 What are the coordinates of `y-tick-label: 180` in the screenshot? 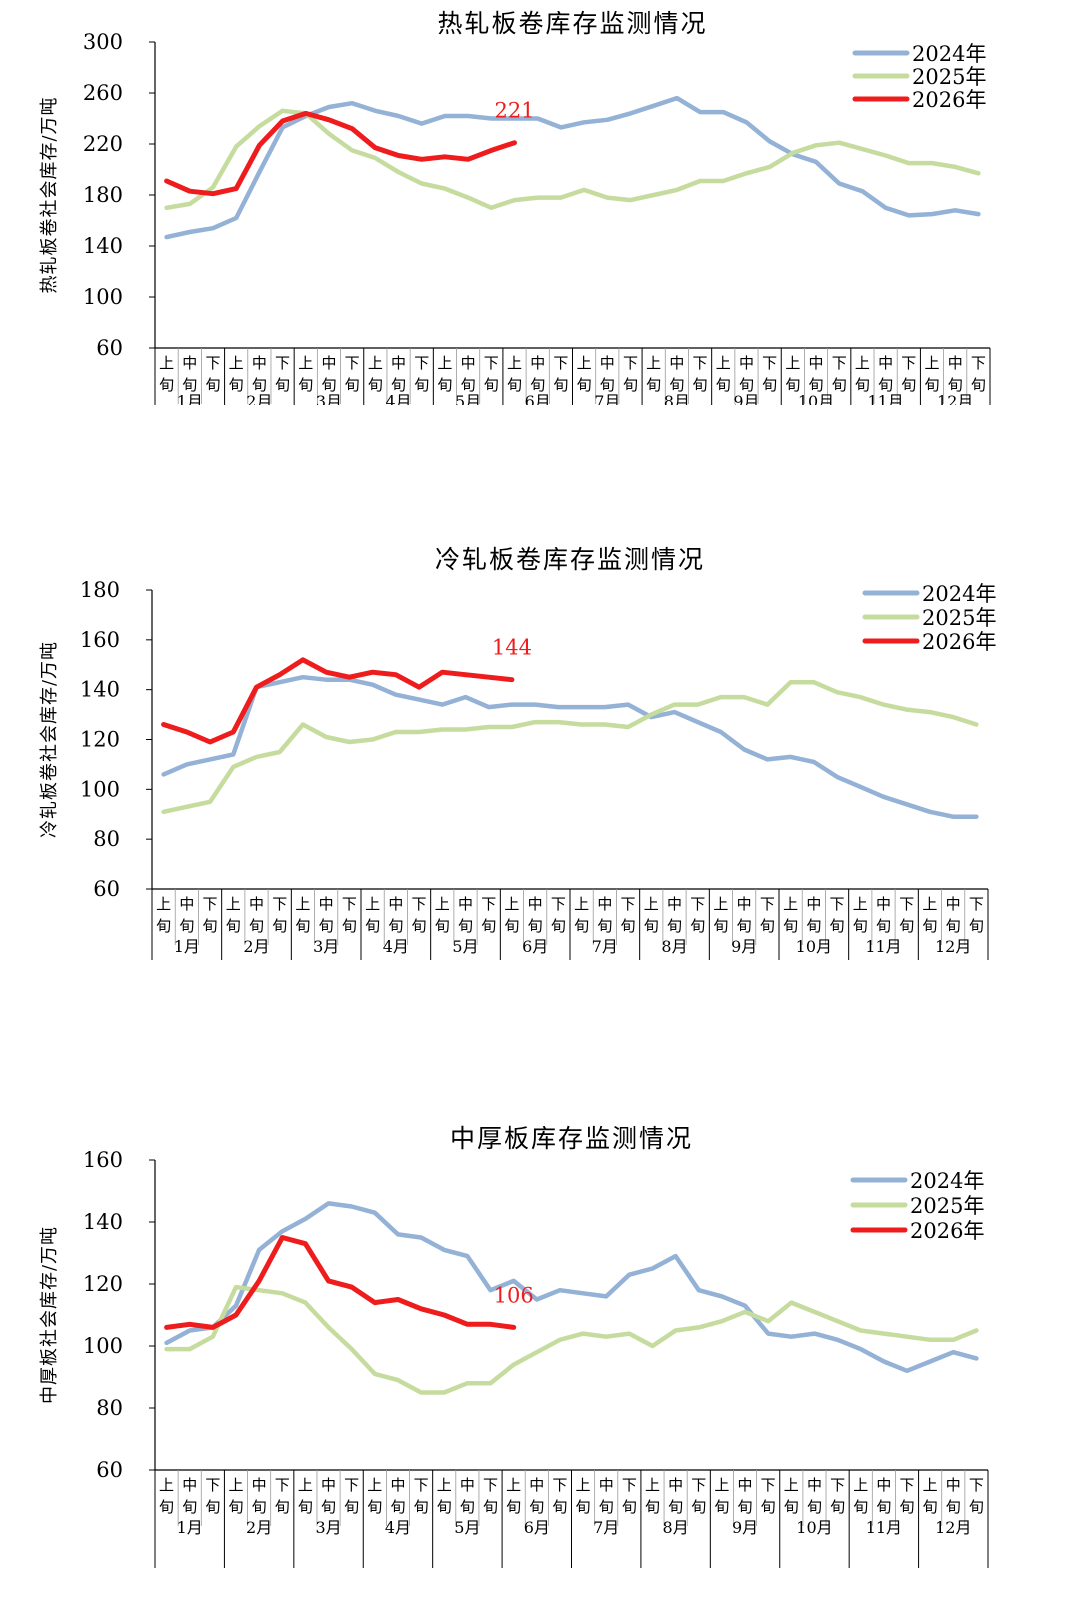 It's located at (103, 195).